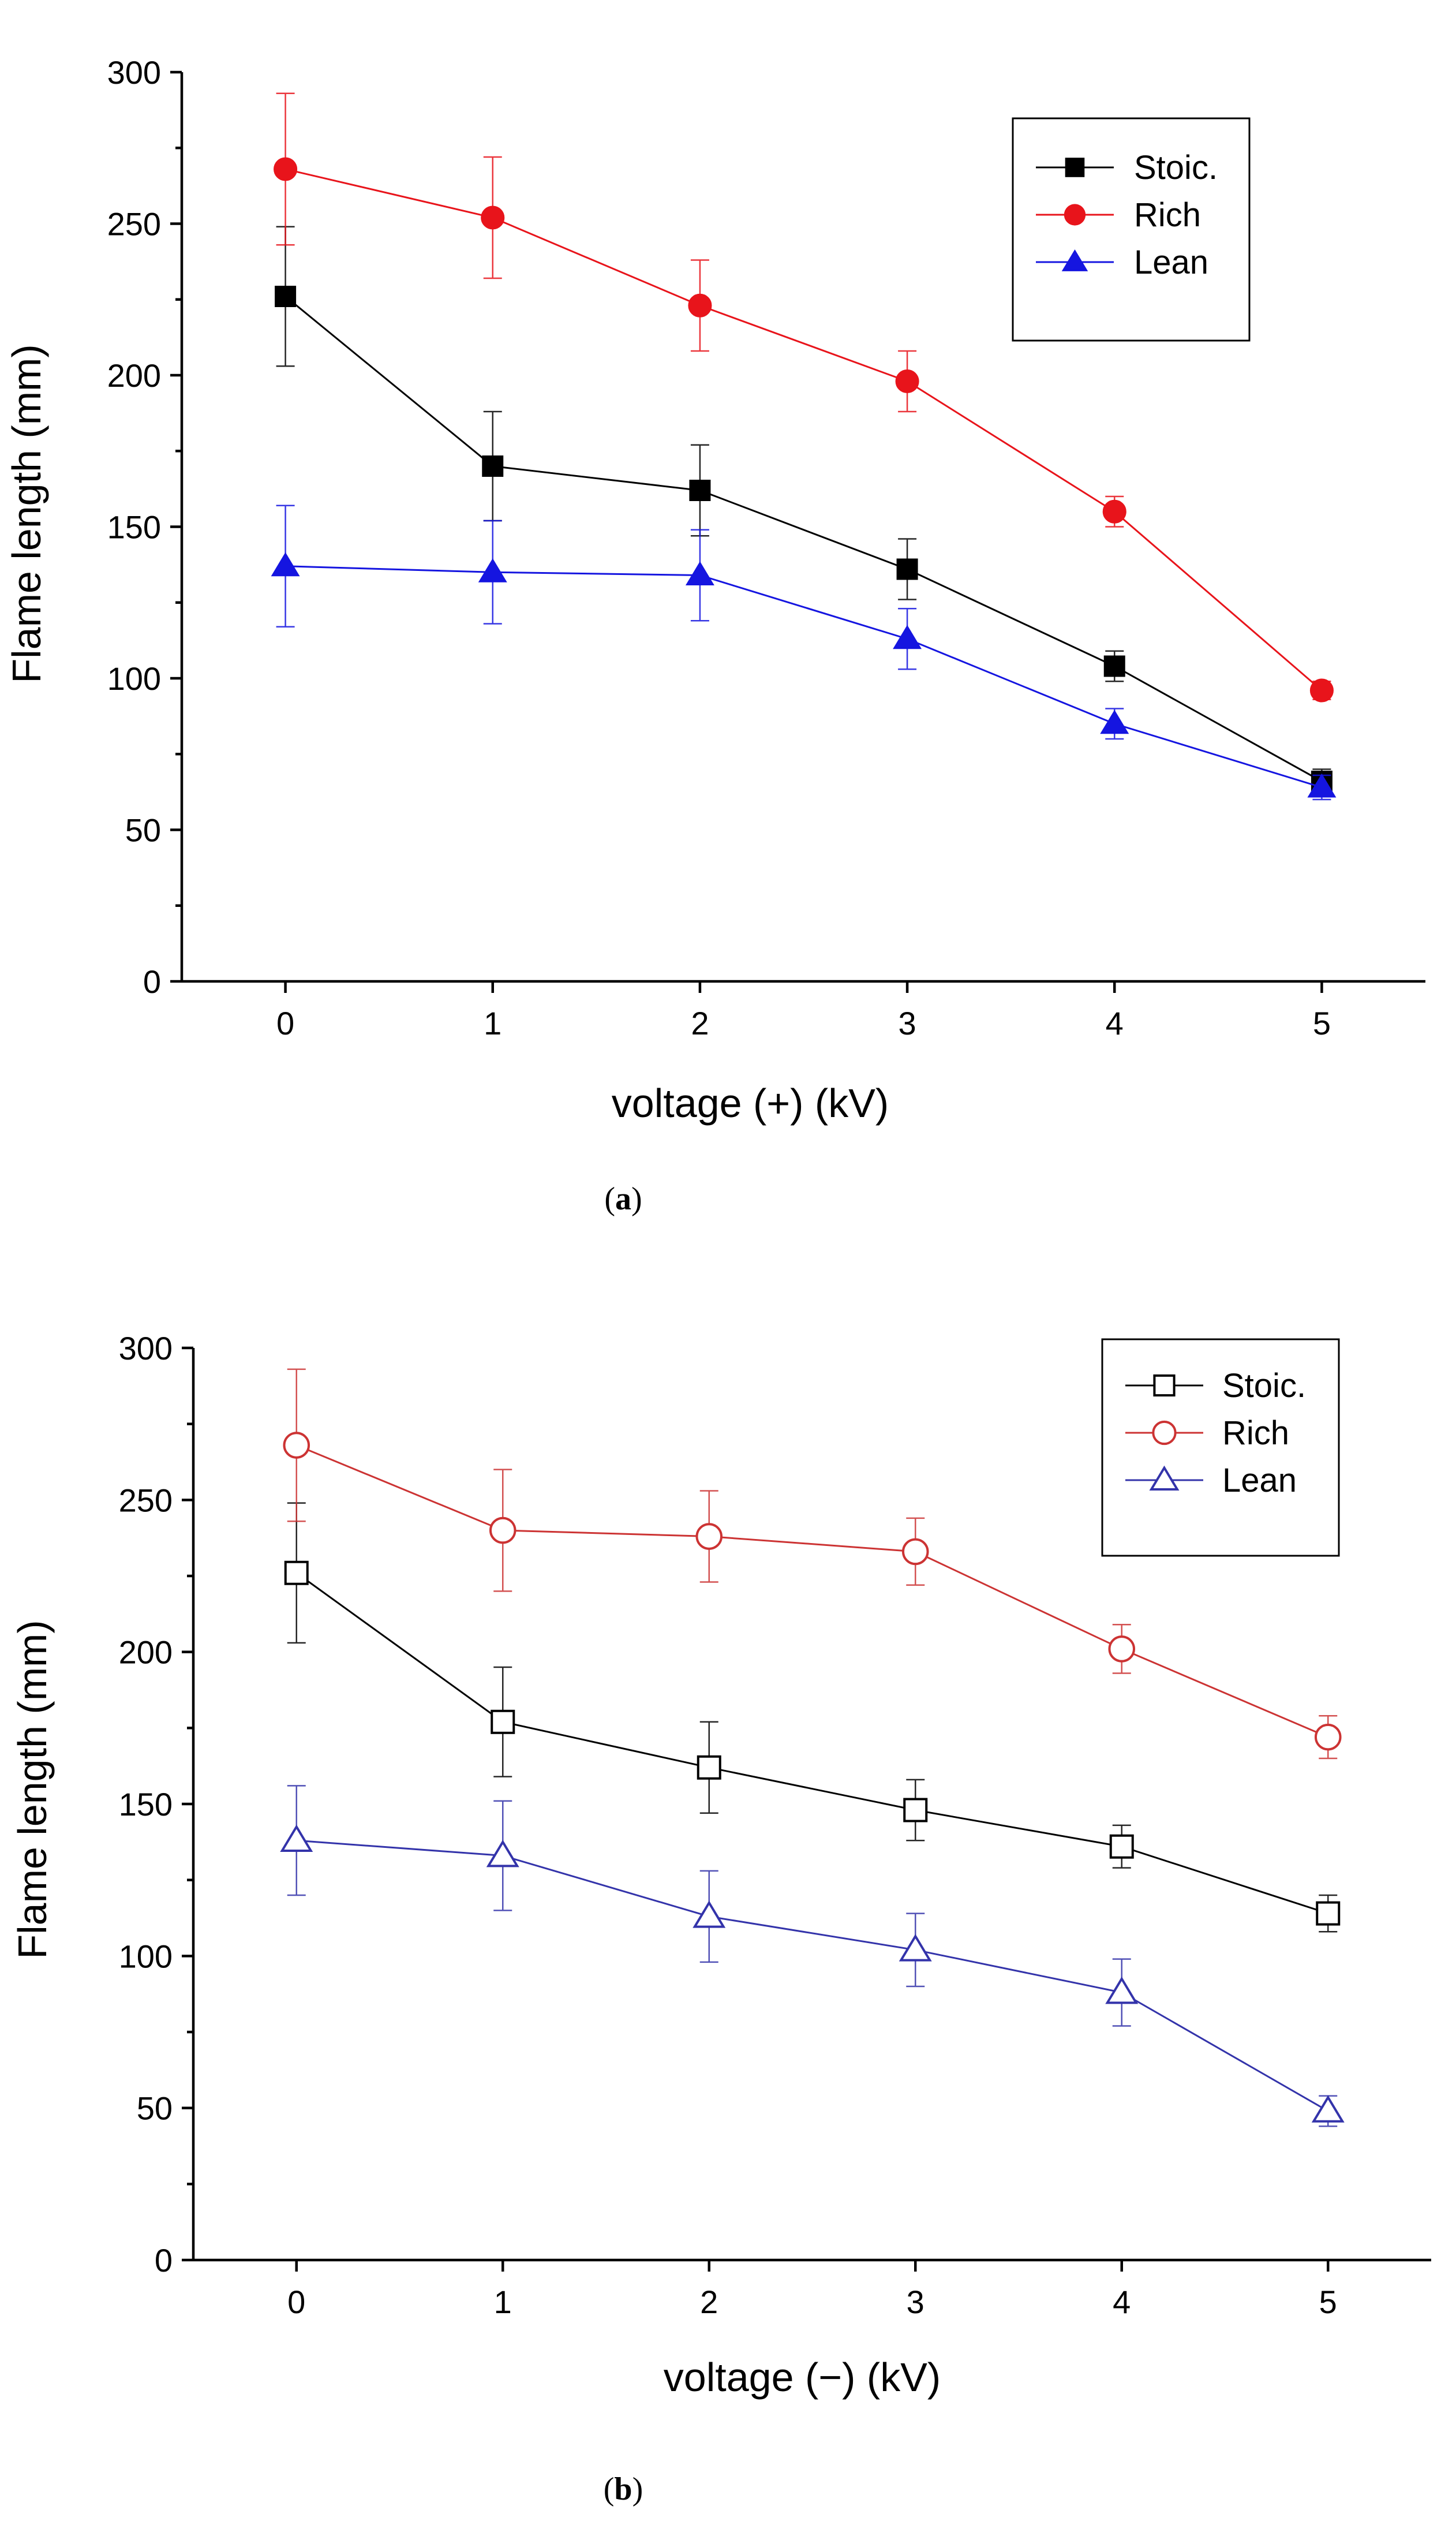 Image resolution: width=1456 pixels, height=2525 pixels. I want to click on legend-a: Stoic. Rich Lean, so click(1132, 230).